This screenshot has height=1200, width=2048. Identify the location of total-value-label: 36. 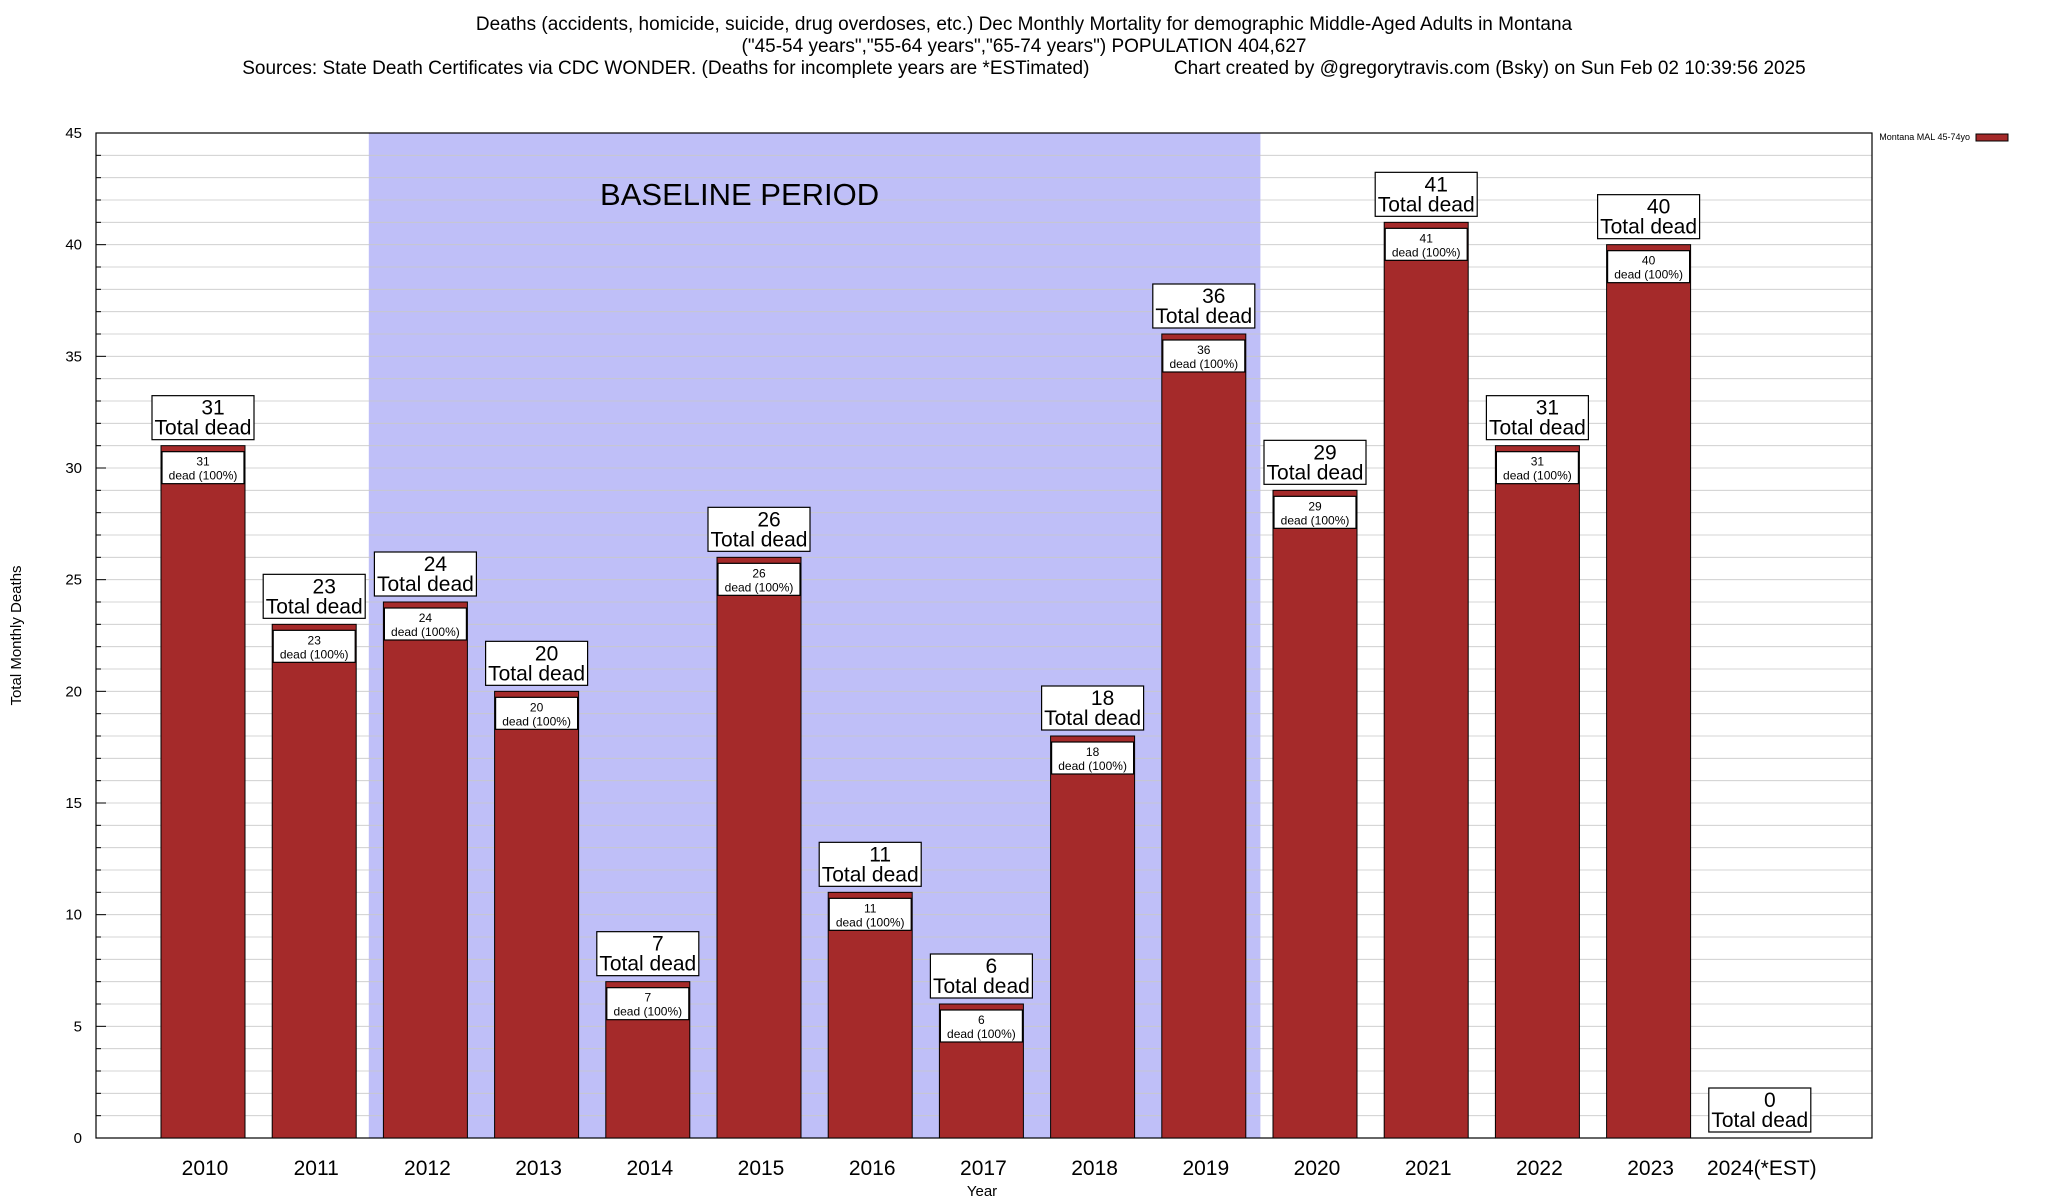
(1213, 296).